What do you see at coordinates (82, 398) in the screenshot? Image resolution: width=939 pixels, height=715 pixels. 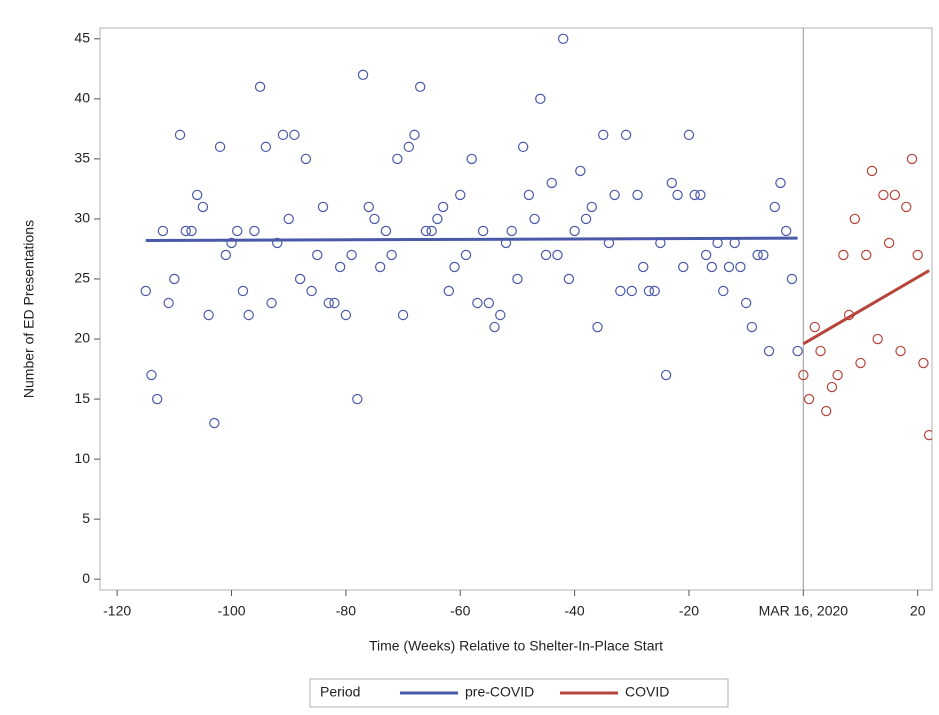 I see `y-tick-label: 15` at bounding box center [82, 398].